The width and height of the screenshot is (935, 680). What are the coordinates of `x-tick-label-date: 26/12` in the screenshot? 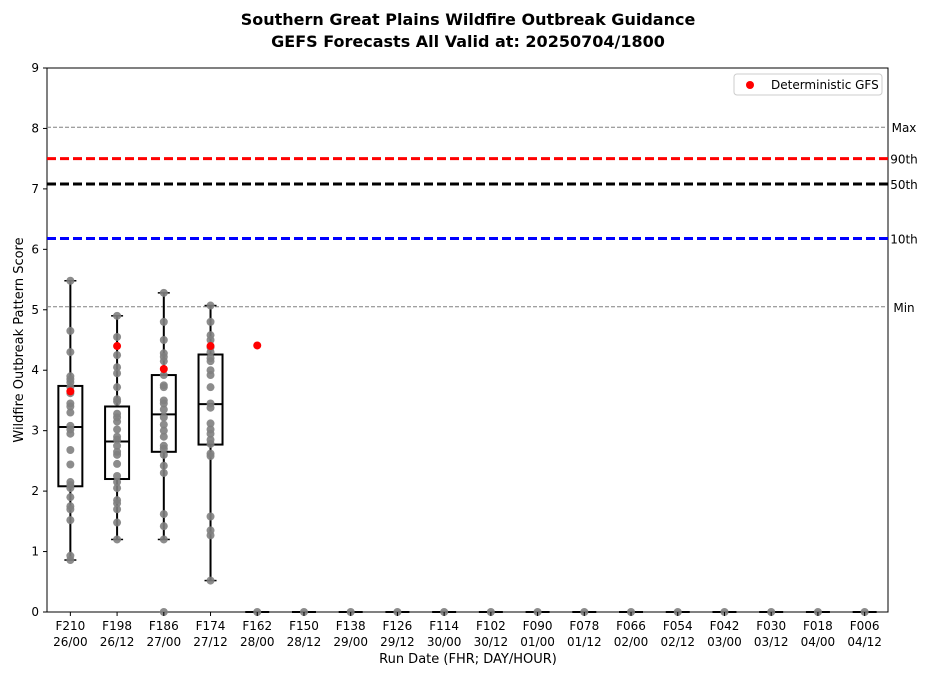 It's located at (117, 642).